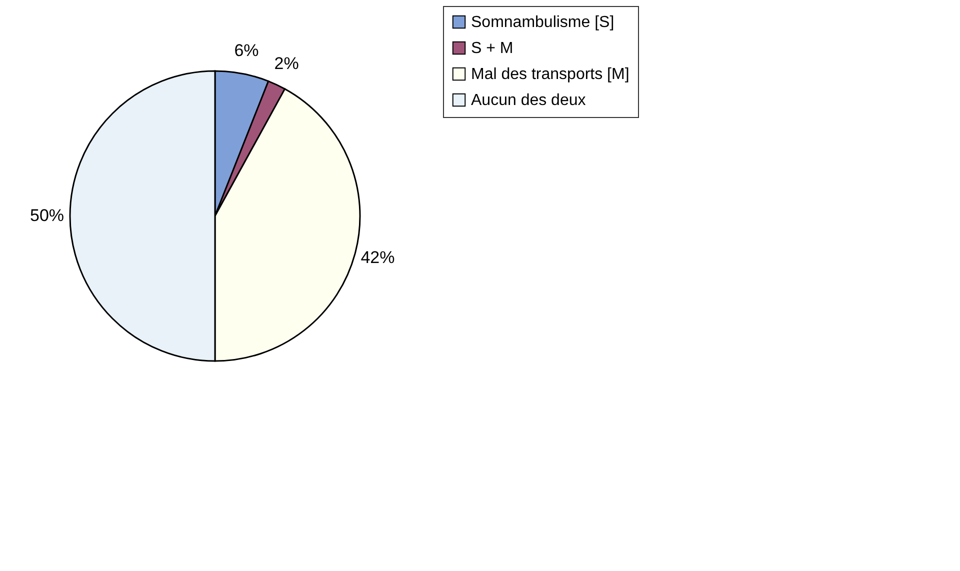 The height and width of the screenshot is (571, 960). Describe the element at coordinates (246, 50) in the screenshot. I see `data-label: 6%` at that location.